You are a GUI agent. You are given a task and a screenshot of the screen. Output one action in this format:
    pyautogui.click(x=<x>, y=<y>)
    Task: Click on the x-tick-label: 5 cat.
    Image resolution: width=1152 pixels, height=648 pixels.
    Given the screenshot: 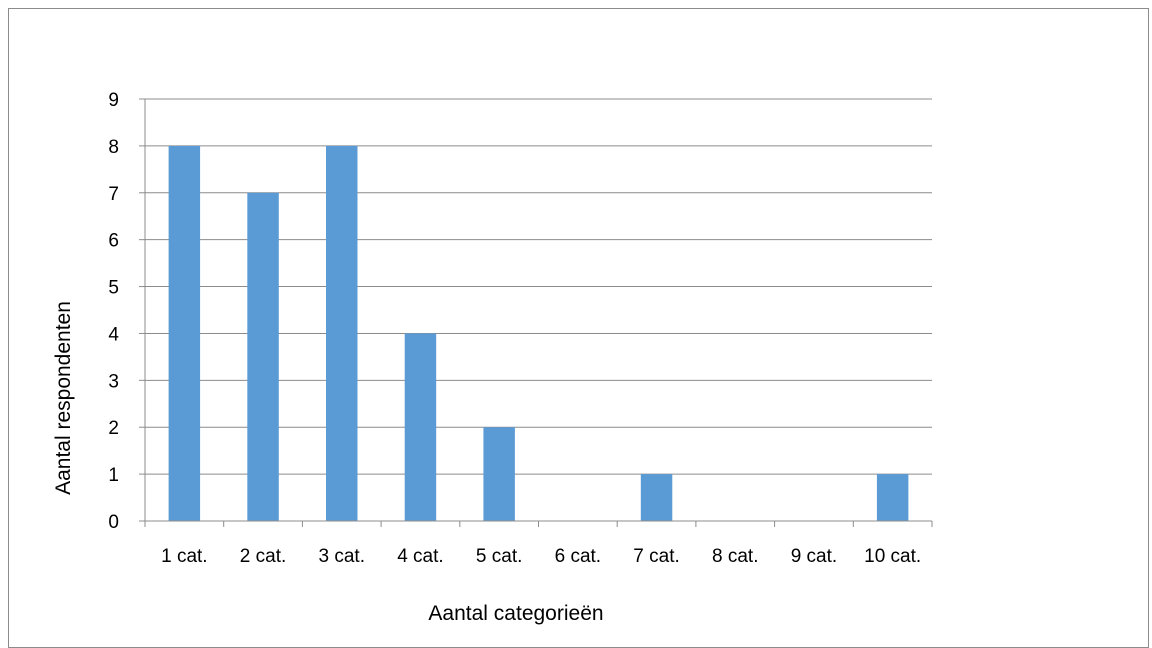 What is the action you would take?
    pyautogui.click(x=499, y=556)
    